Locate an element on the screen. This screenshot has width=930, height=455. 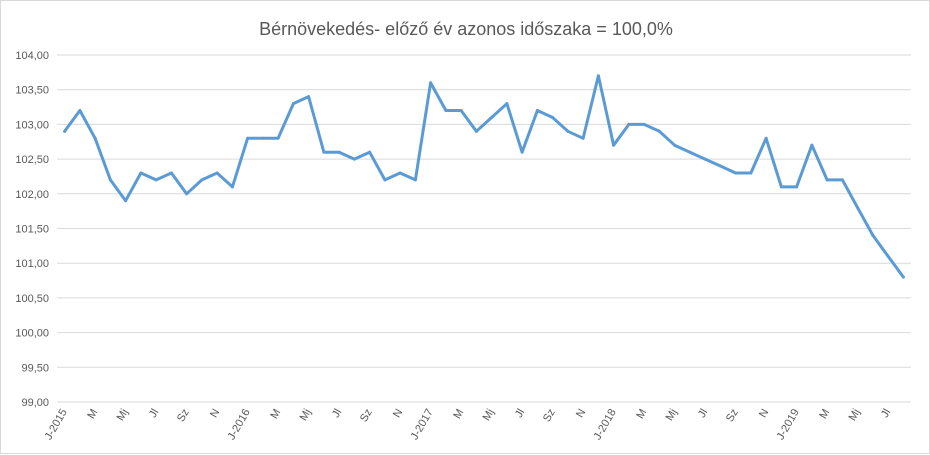
x-tick-label: J-2016 is located at coordinates (239, 424).